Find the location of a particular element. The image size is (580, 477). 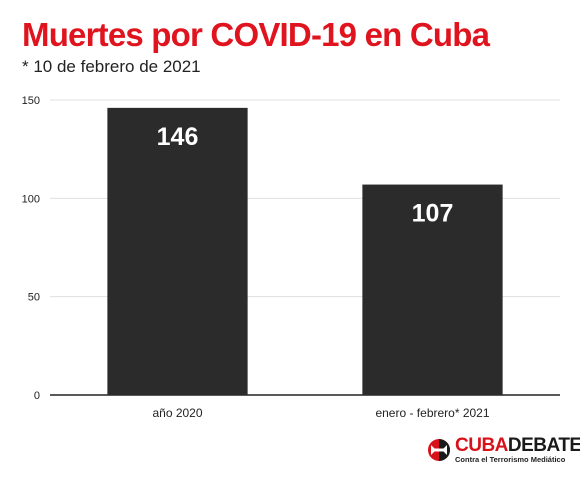

chart-title: Muertes por COVID-19 en Cuba is located at coordinates (256, 34).